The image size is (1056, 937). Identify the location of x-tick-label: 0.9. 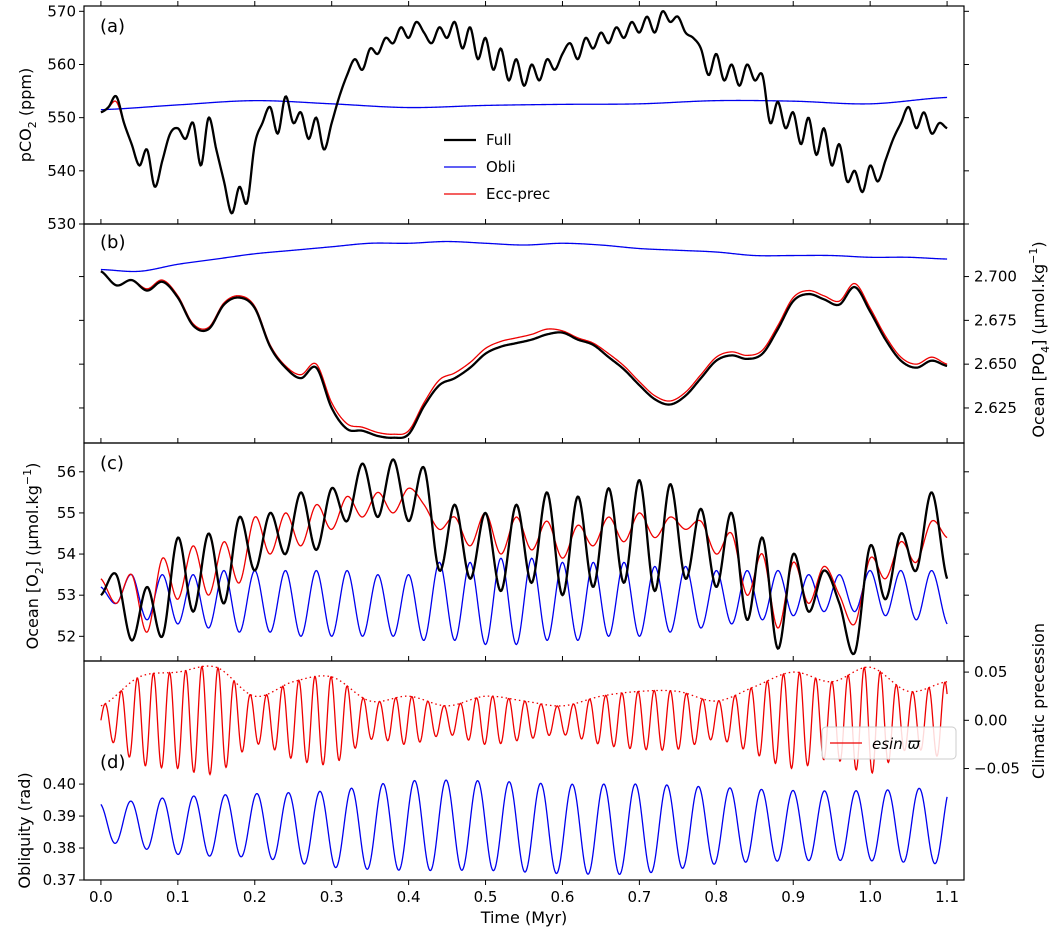
(793, 897).